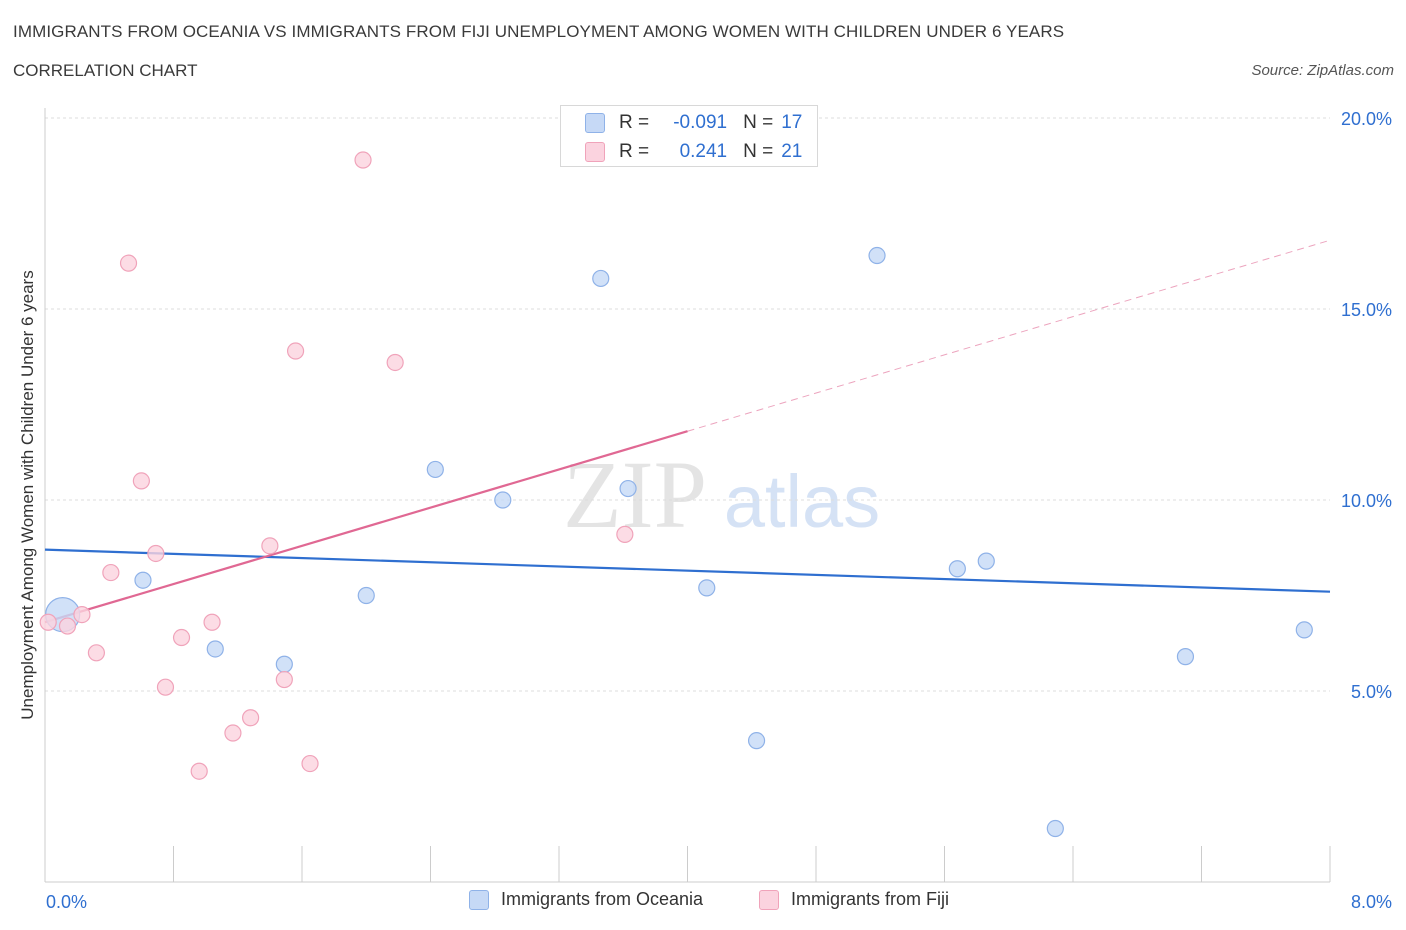 This screenshot has height=930, width=1406. I want to click on source-label: Source: ZipAtlas.com, so click(1322, 70).